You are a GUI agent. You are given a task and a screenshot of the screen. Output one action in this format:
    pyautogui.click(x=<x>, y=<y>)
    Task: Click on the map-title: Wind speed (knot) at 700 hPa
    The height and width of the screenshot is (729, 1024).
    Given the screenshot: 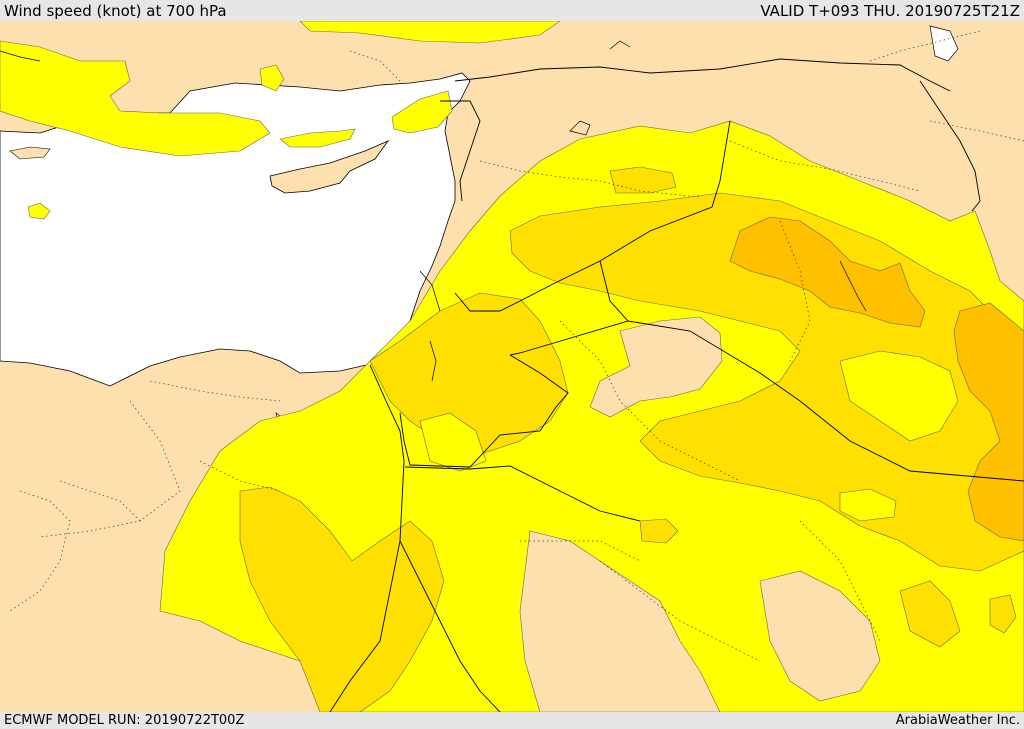 What is the action you would take?
    pyautogui.click(x=115, y=11)
    